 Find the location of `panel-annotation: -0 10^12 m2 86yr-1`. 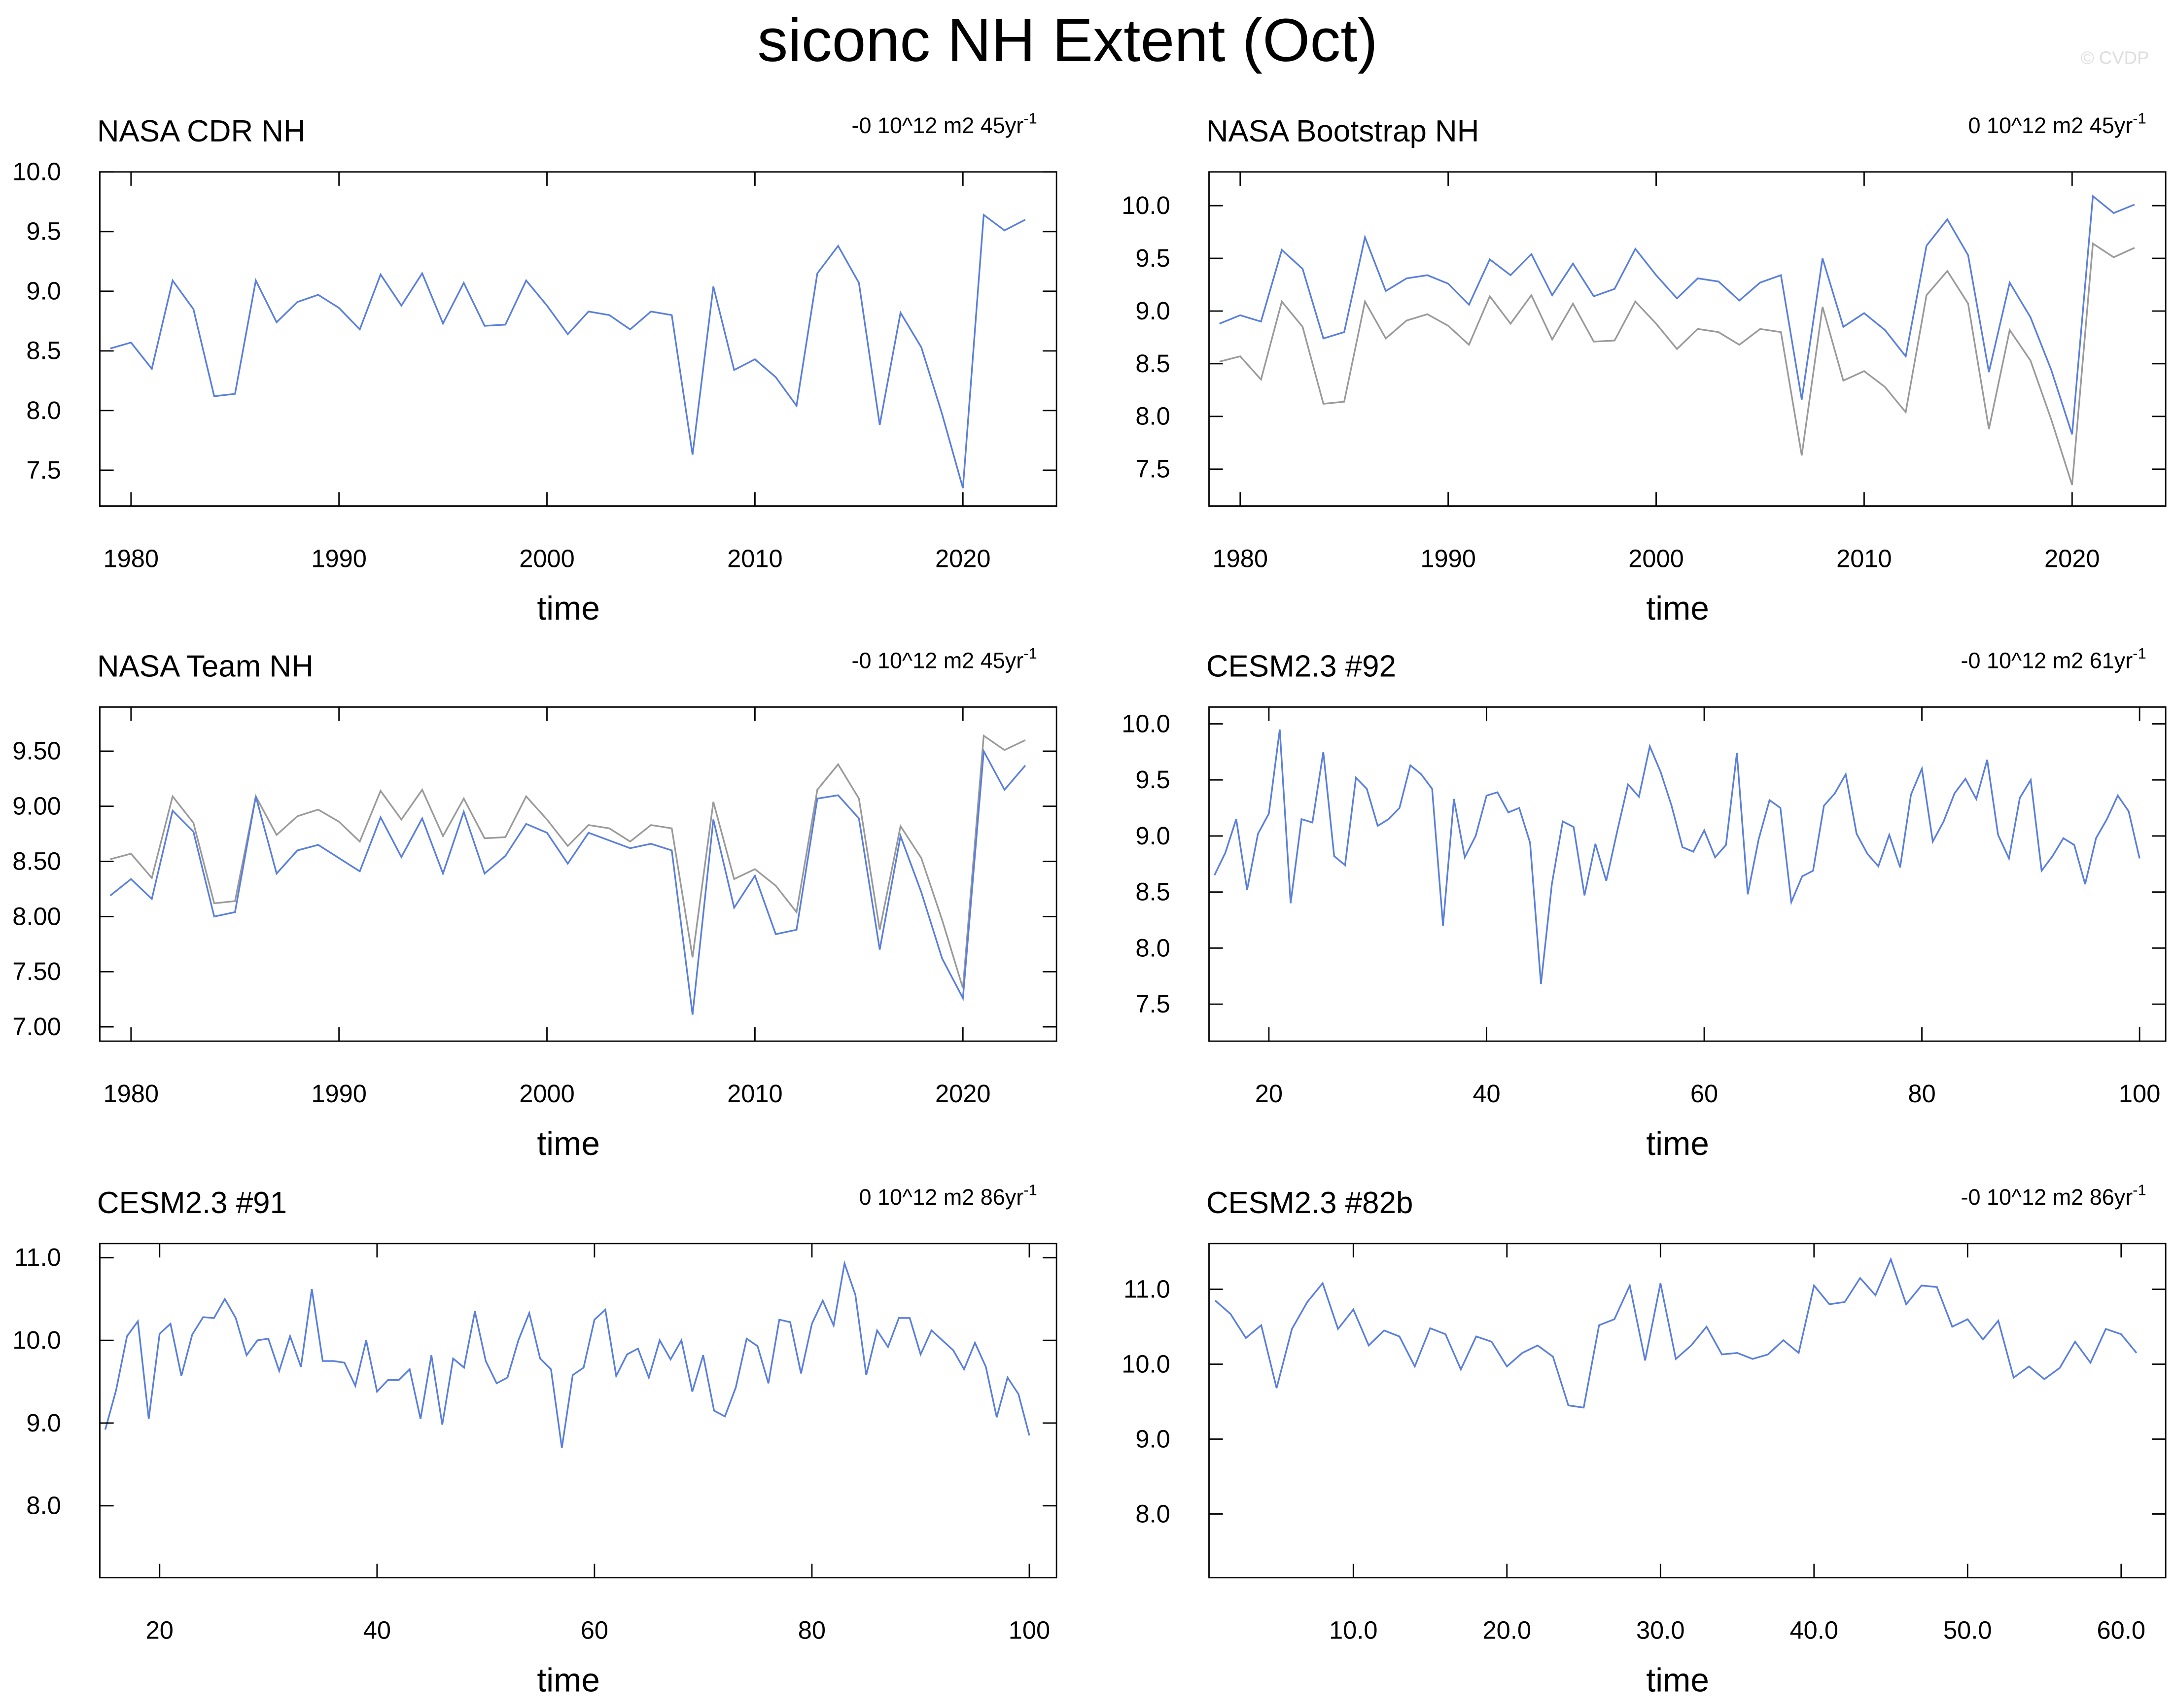

panel-annotation: -0 10^12 m2 86yr-1 is located at coordinates (2053, 1196).